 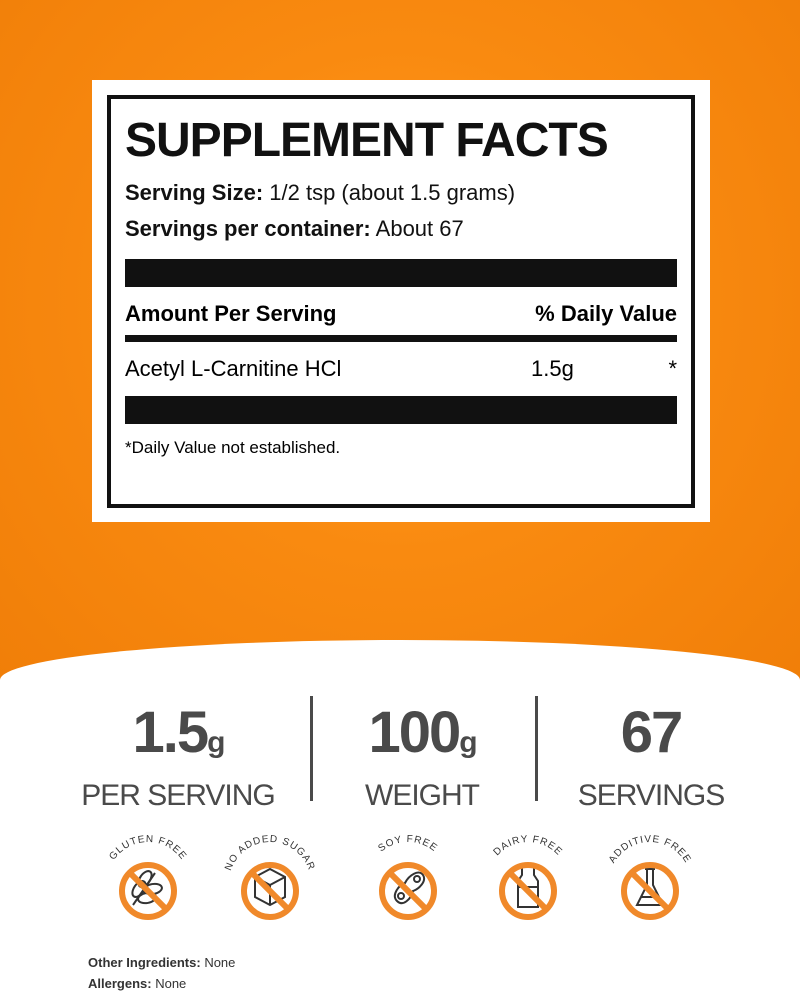 I want to click on stat-number: 67, so click(x=651, y=732).